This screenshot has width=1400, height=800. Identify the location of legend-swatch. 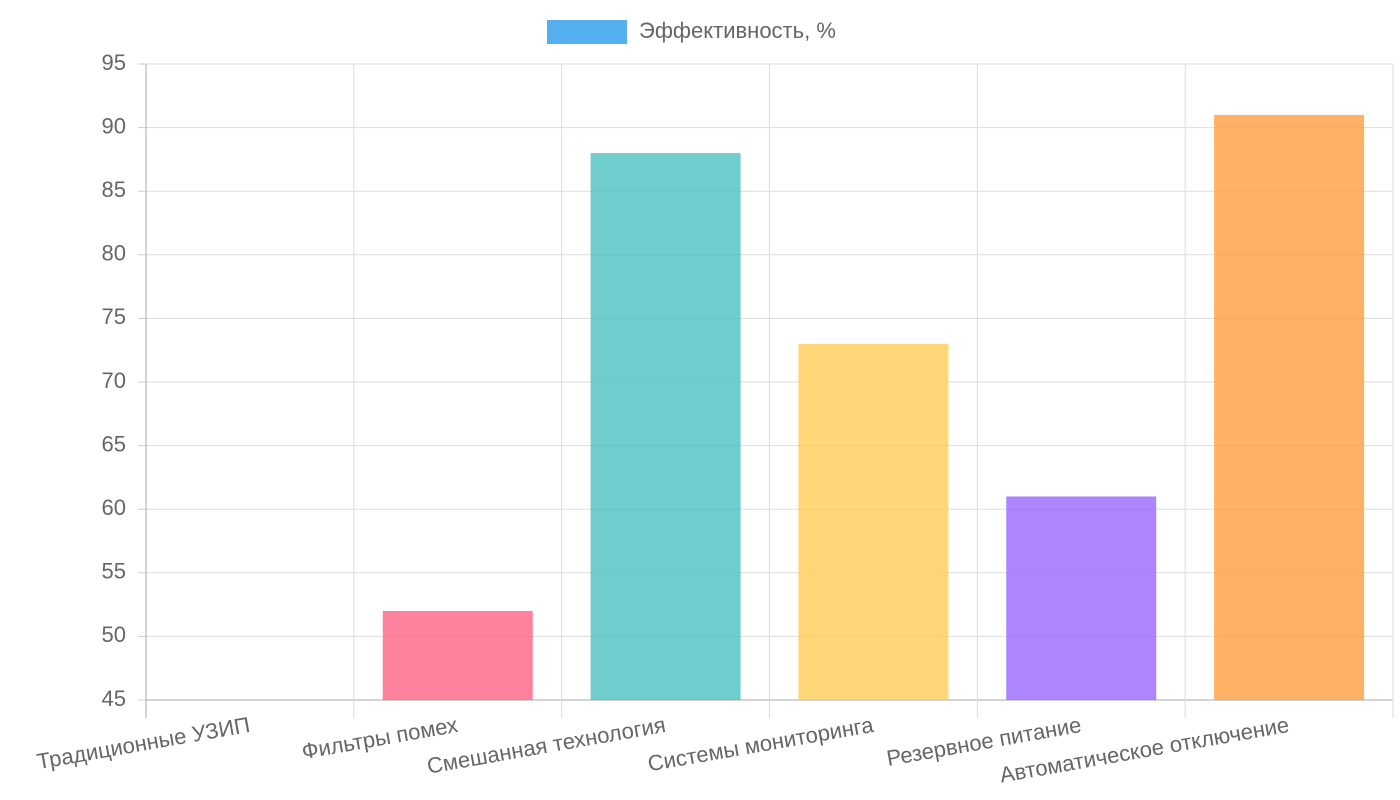
(587, 32).